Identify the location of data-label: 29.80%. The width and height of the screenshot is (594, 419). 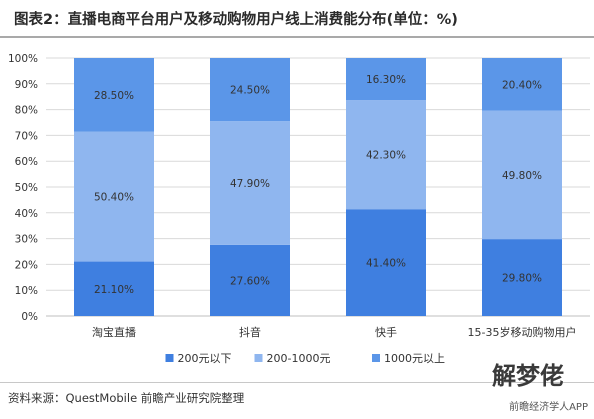
(522, 279).